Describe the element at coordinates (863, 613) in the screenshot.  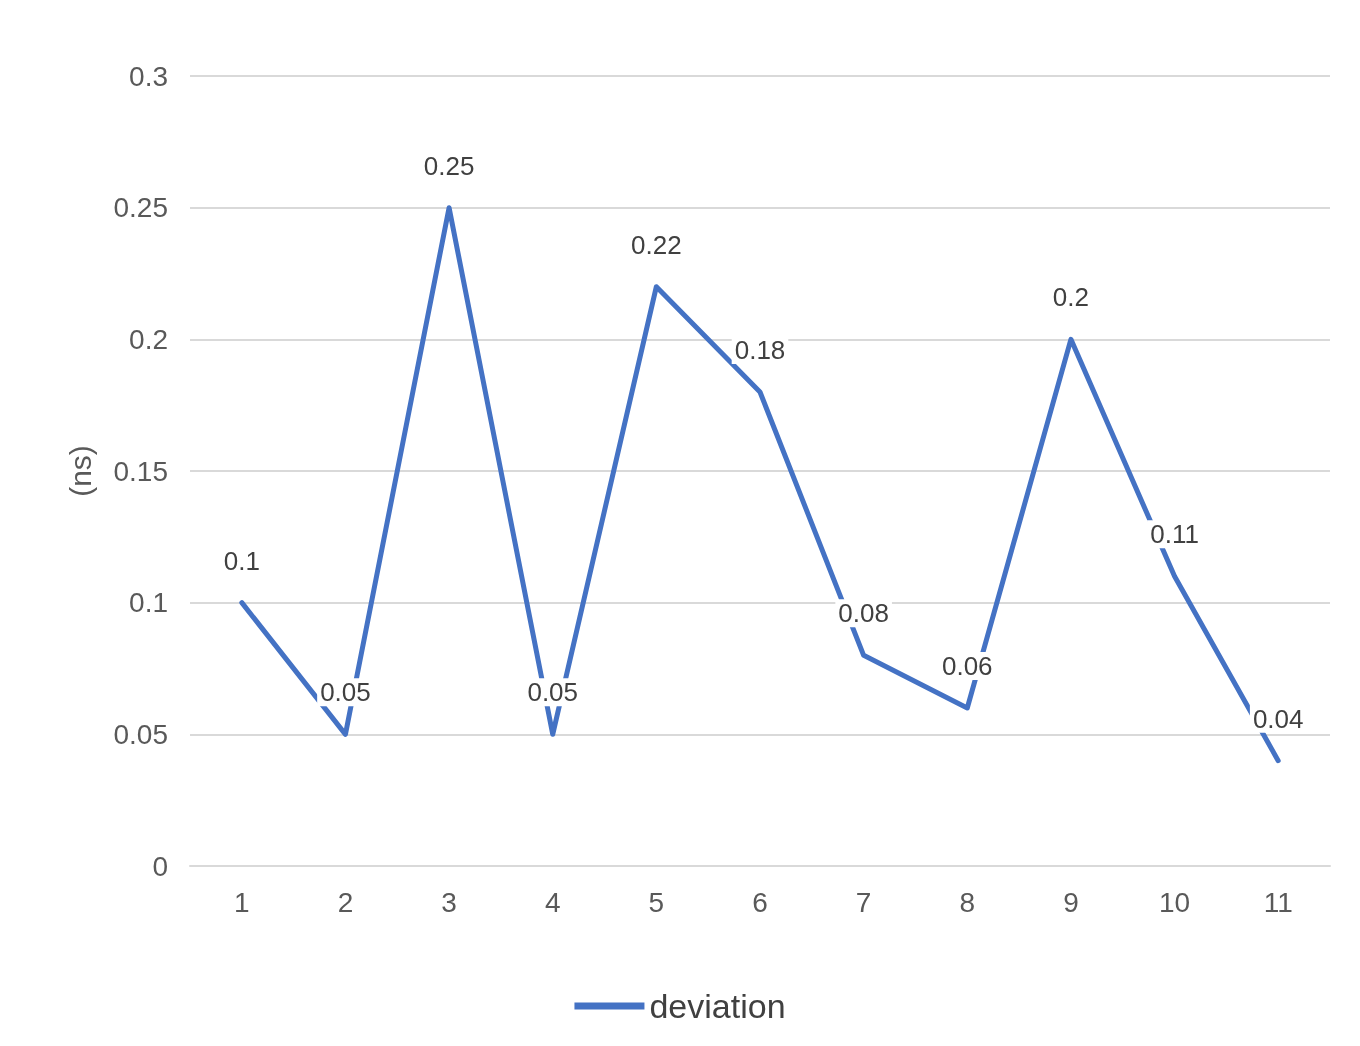
I see `data-label: 0.08` at that location.